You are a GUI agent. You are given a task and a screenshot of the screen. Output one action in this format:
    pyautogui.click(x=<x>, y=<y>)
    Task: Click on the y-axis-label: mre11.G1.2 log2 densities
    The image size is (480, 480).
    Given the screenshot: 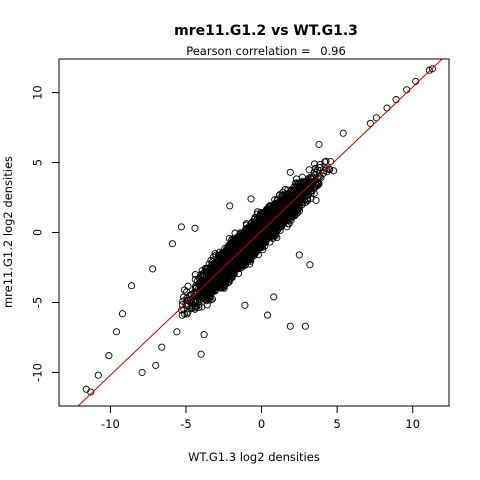 What is the action you would take?
    pyautogui.click(x=8, y=232)
    